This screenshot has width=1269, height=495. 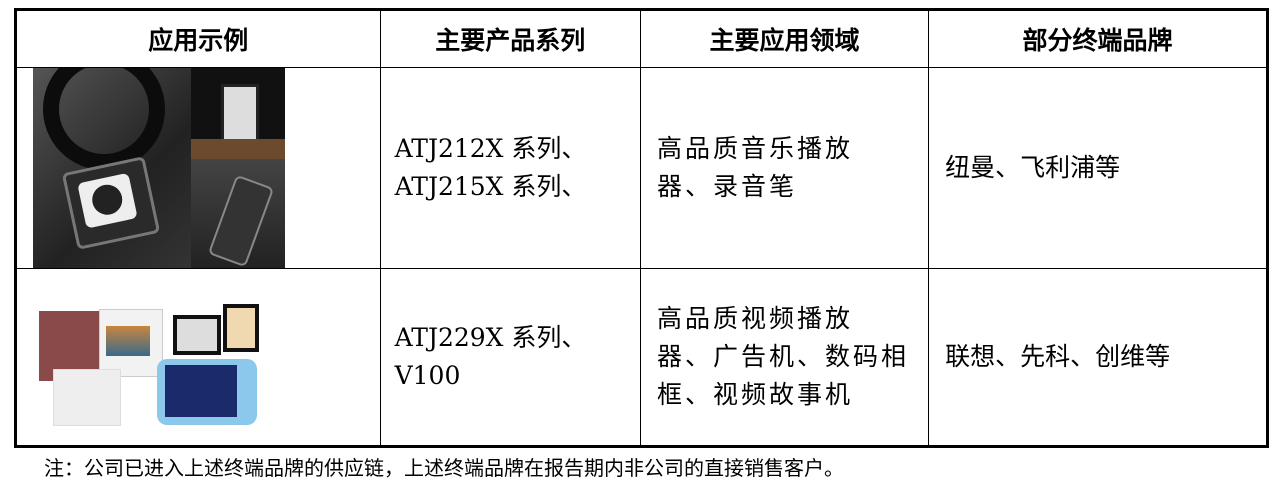 What do you see at coordinates (1098, 38) in the screenshot?
I see `header-cell: 部分终端品牌` at bounding box center [1098, 38].